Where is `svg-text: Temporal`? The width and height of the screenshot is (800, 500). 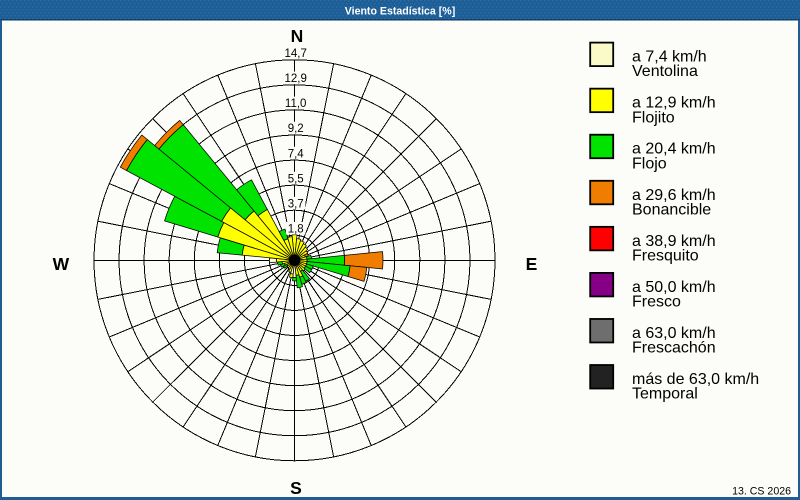
svg-text: Temporal is located at coordinates (665, 394).